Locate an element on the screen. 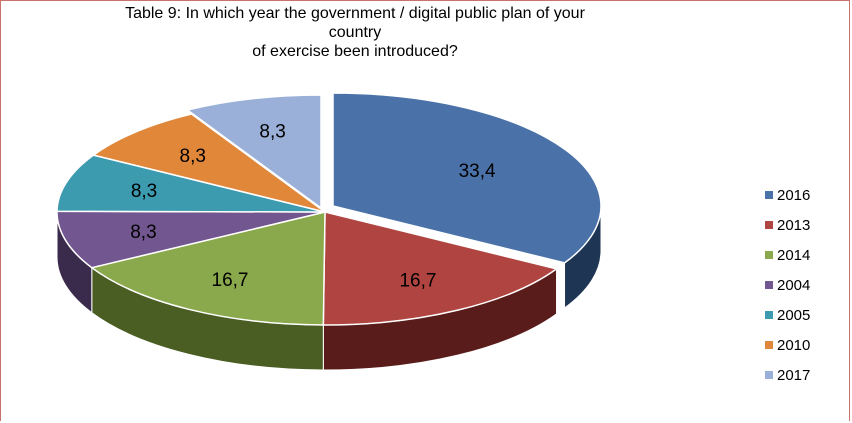 The height and width of the screenshot is (423, 852). legend: 2016 2013 2014 2004 2005 2010 2017 is located at coordinates (787, 285).